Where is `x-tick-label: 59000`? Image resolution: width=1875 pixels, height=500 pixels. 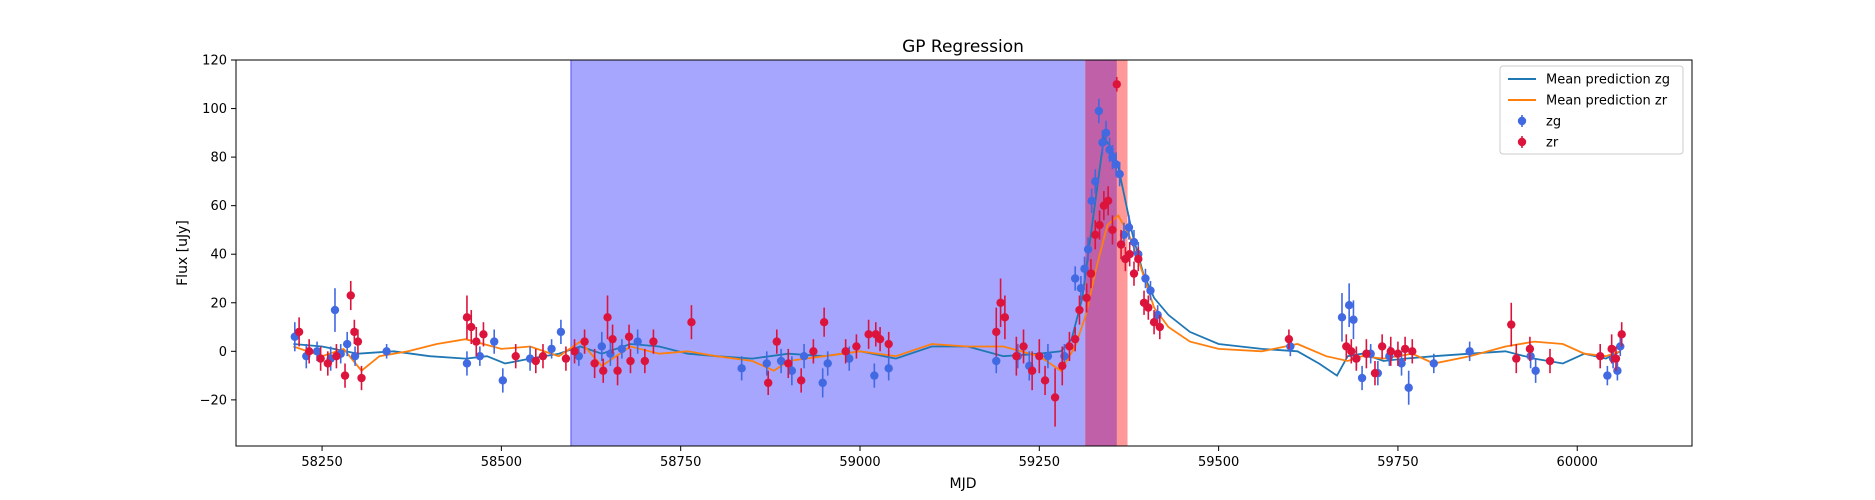
x-tick-label: 59000 is located at coordinates (859, 462).